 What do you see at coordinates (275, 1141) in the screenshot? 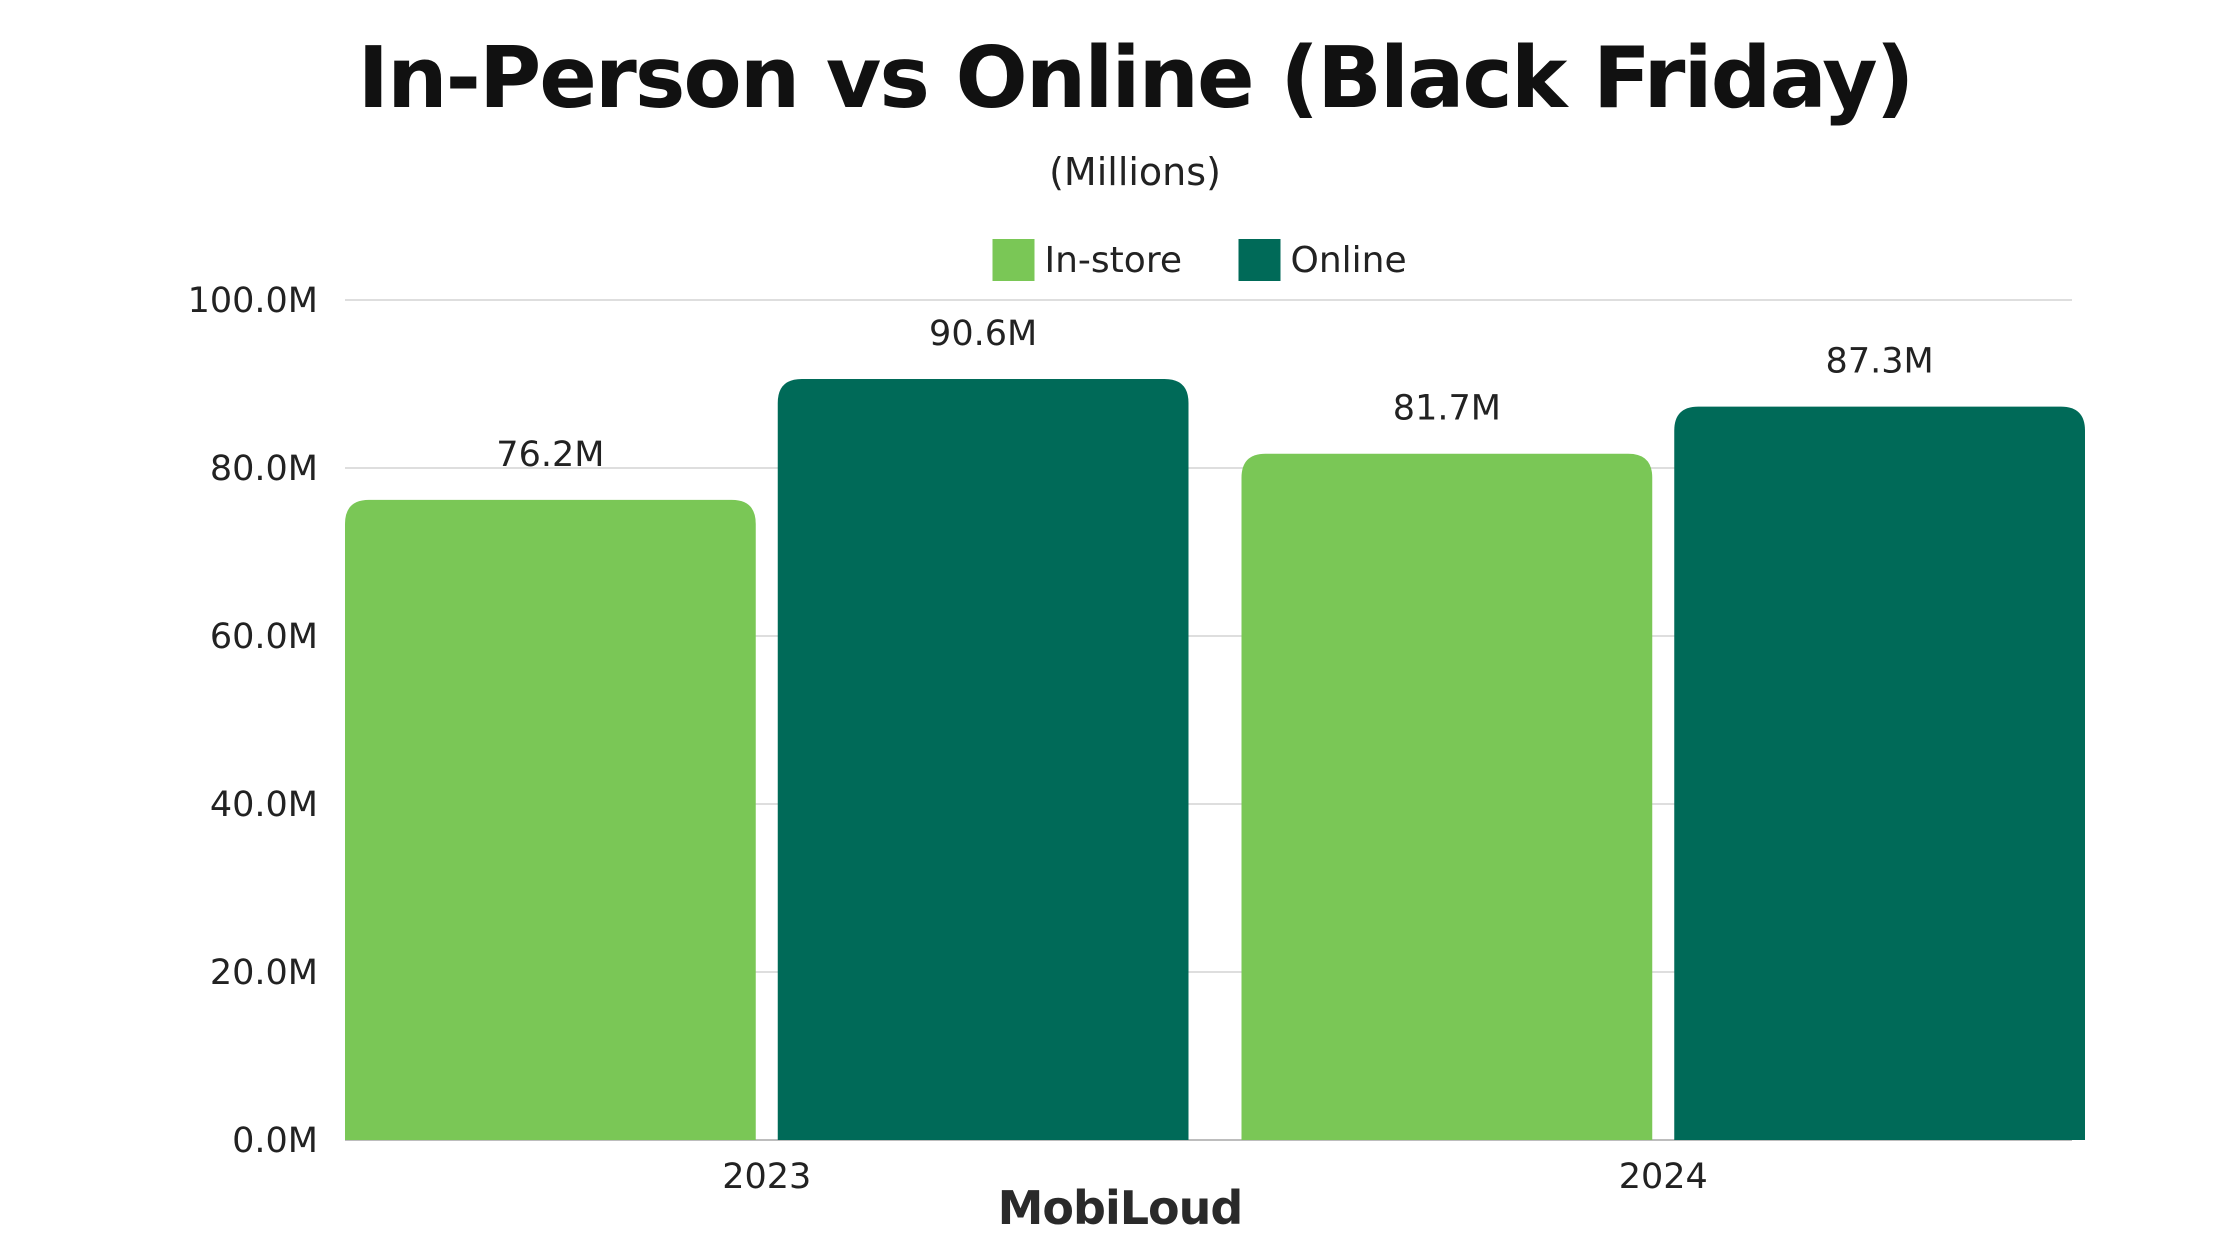
I see `y-tick-label: 0.0M` at bounding box center [275, 1141].